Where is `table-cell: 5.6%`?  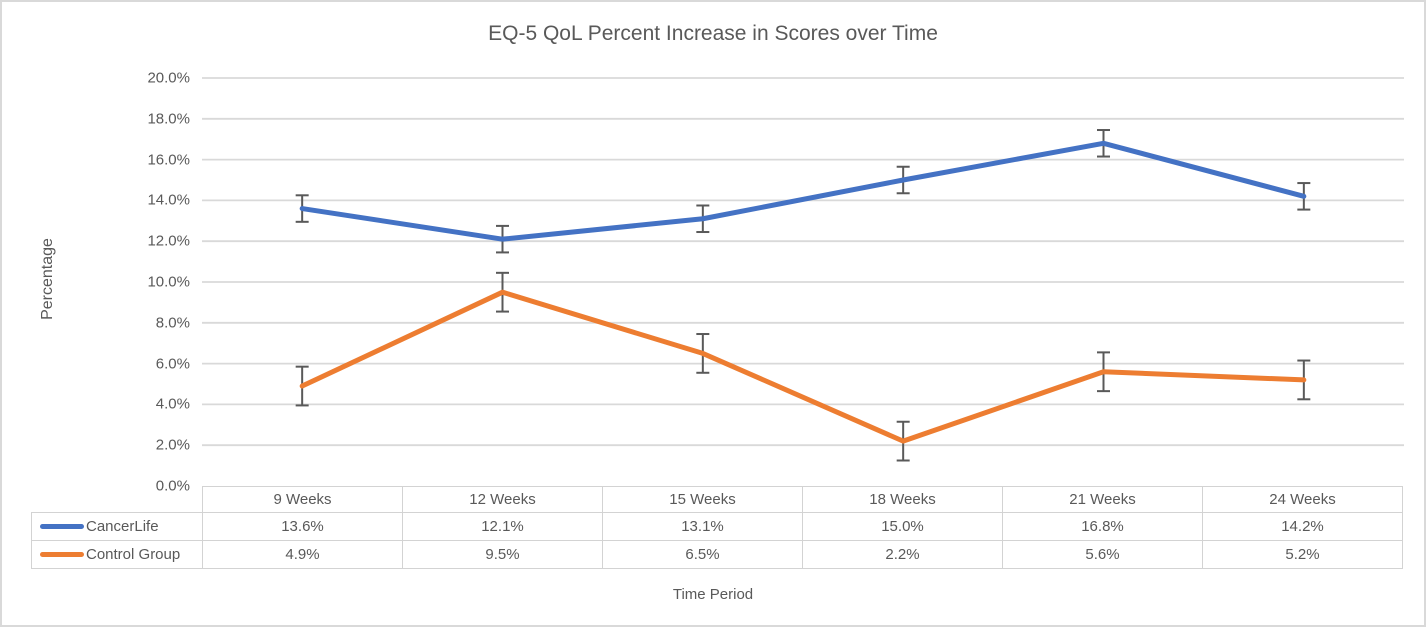
table-cell: 5.6% is located at coordinates (1102, 554).